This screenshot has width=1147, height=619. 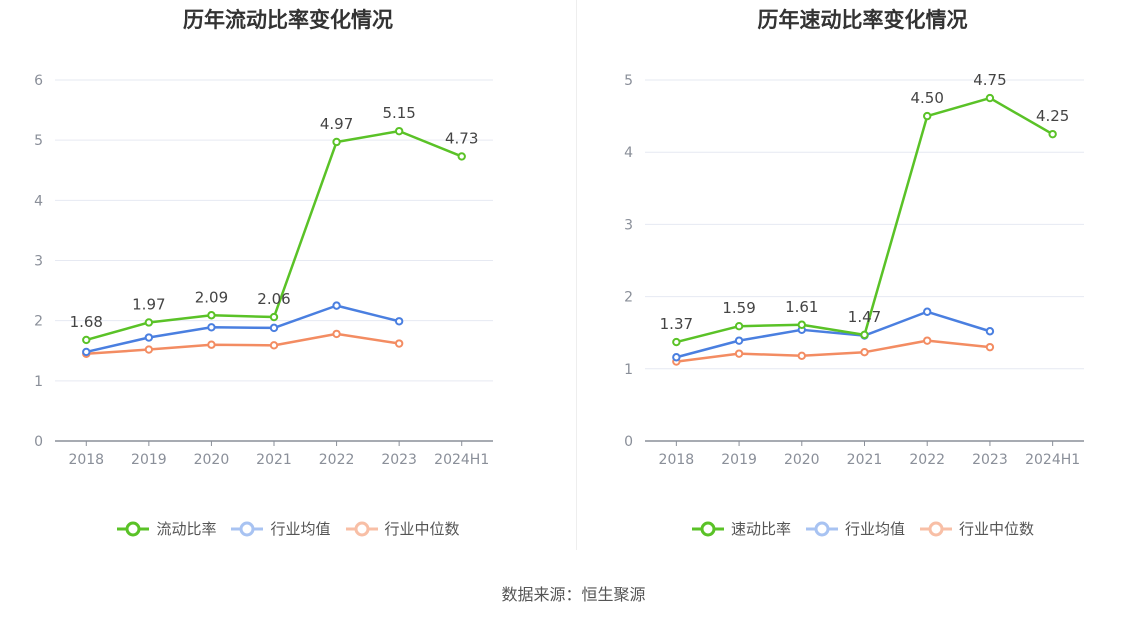 What do you see at coordinates (211, 297) in the screenshot?
I see `data-label: 2.09` at bounding box center [211, 297].